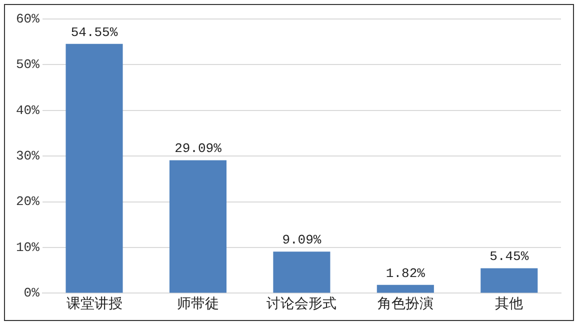 The width and height of the screenshot is (580, 327). I want to click on y-tick-label: 50%, so click(28, 64).